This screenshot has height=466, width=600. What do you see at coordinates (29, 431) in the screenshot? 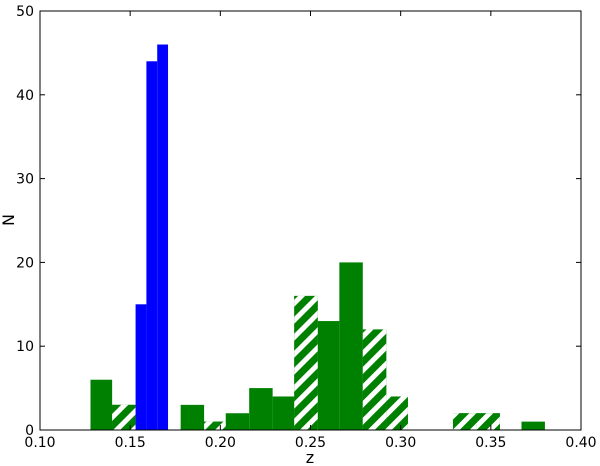
I see `y-tick-label: 0` at bounding box center [29, 431].